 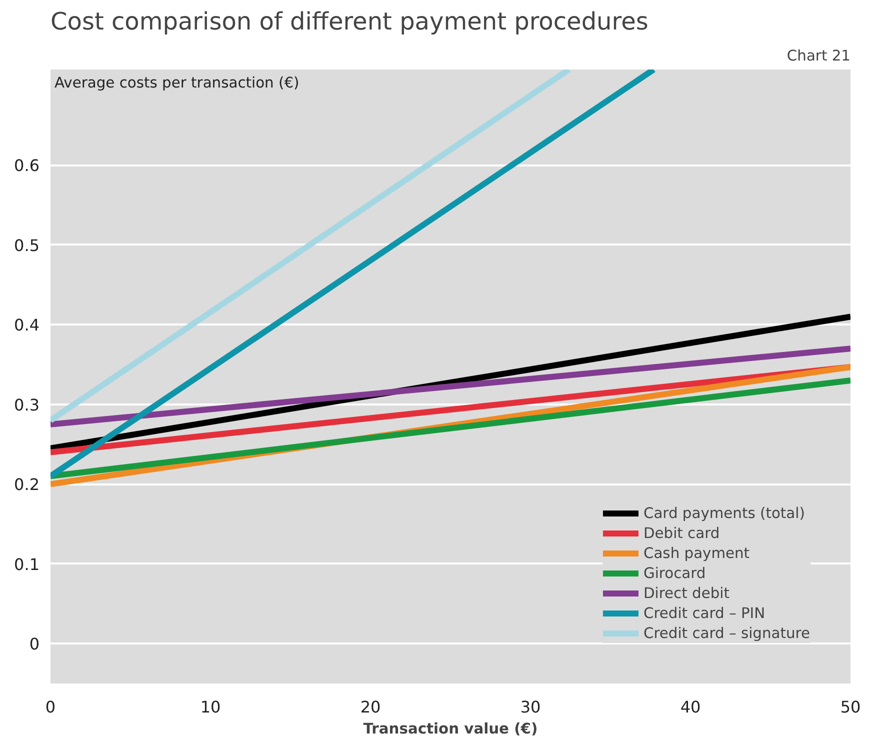 What do you see at coordinates (27, 245) in the screenshot?
I see `y-tick-label: 0.5` at bounding box center [27, 245].